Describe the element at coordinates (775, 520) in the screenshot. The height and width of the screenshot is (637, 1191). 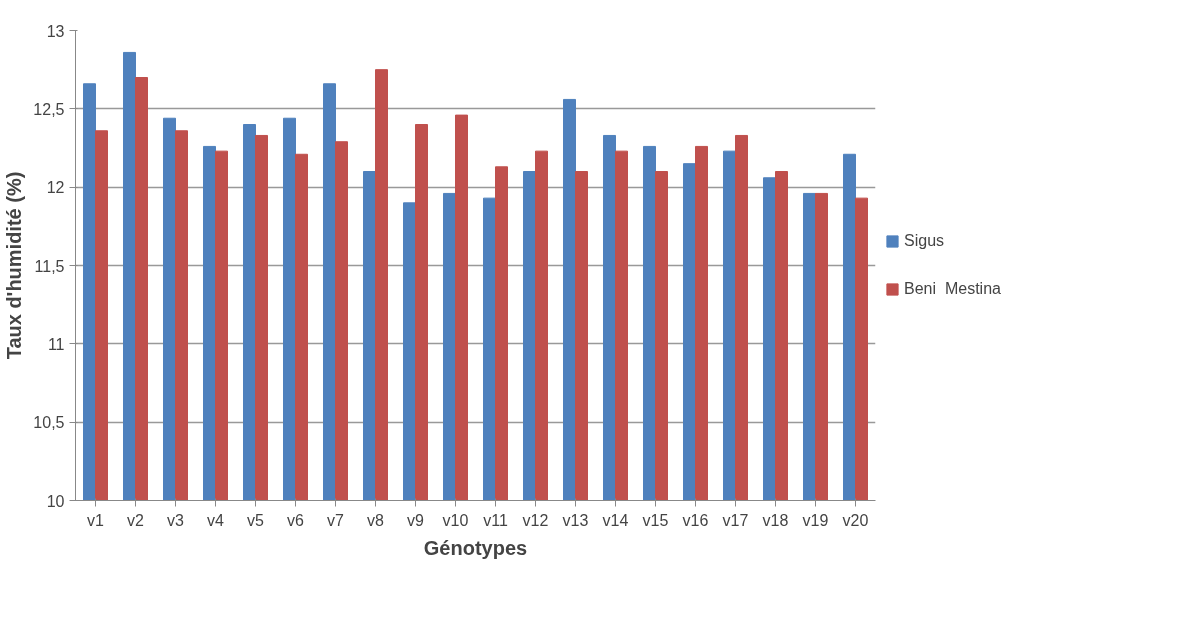
I see `x-tick-label: v18` at that location.